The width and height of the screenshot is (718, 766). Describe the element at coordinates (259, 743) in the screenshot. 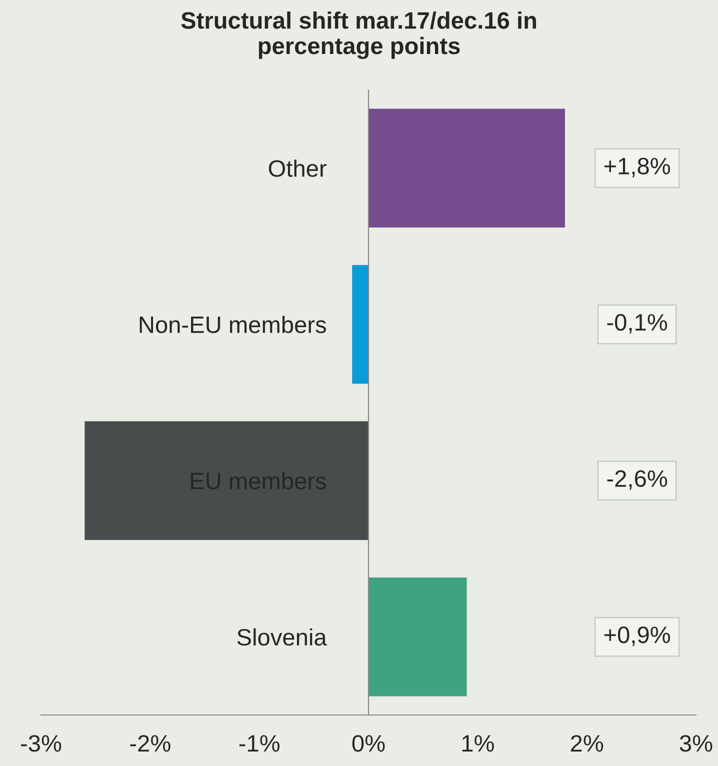

I see `x-tick-label: -1%` at that location.